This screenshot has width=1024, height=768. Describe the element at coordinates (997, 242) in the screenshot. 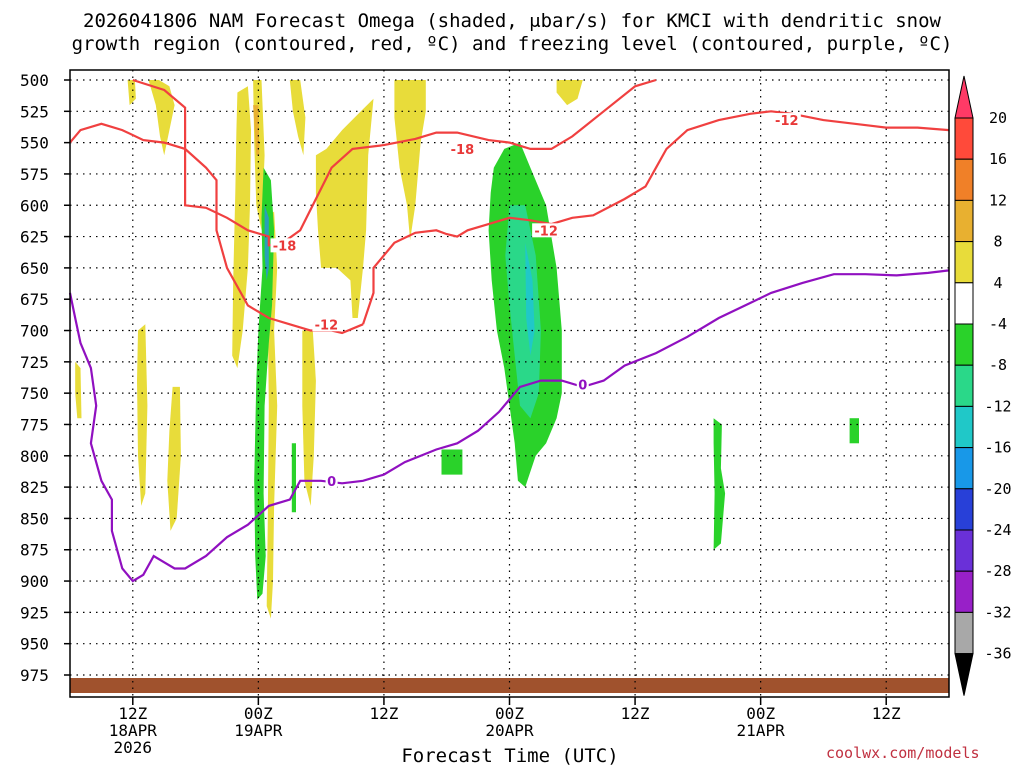

I see `colorbar-label-3: 8` at that location.